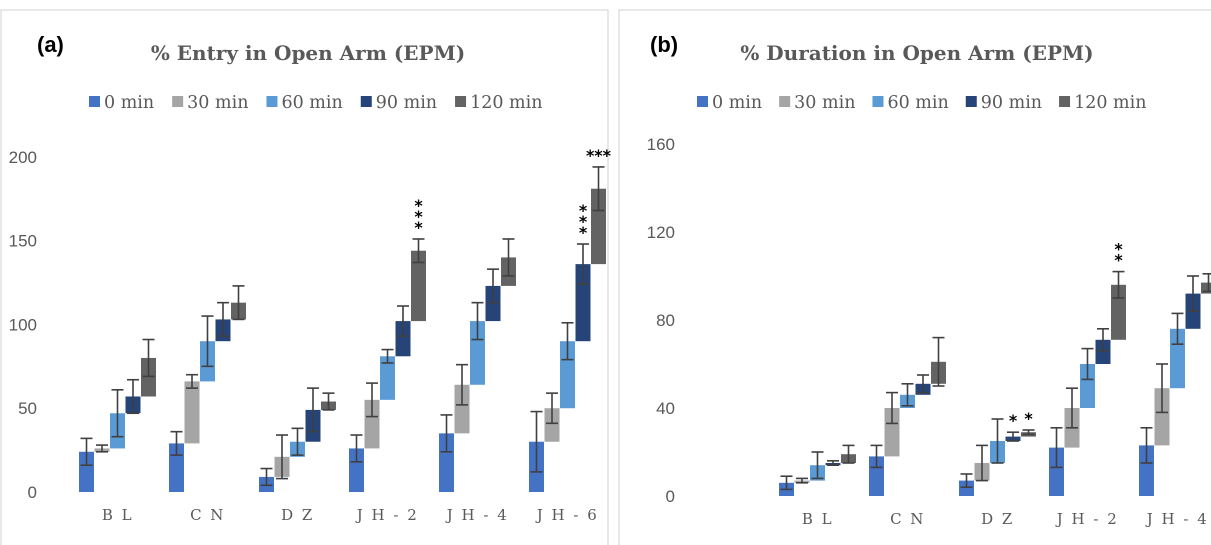  Describe the element at coordinates (23, 157) in the screenshot. I see `y-tick-label: 200` at that location.